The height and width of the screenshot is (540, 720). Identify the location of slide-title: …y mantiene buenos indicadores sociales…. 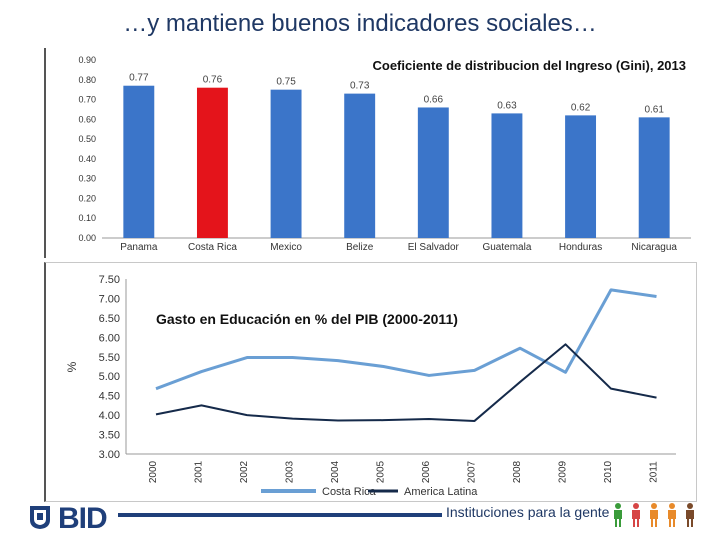
(360, 23).